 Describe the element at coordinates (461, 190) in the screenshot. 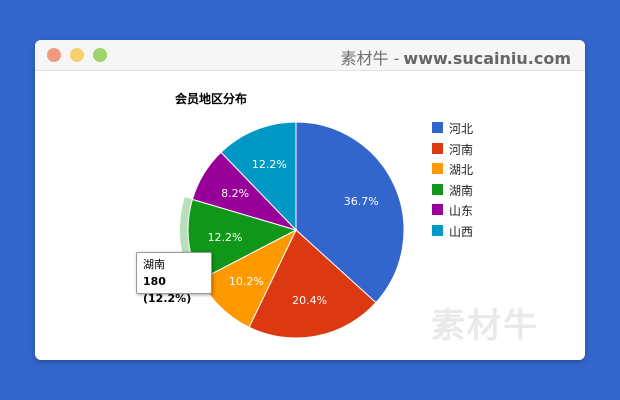

I see `legend-label: 湖南` at that location.